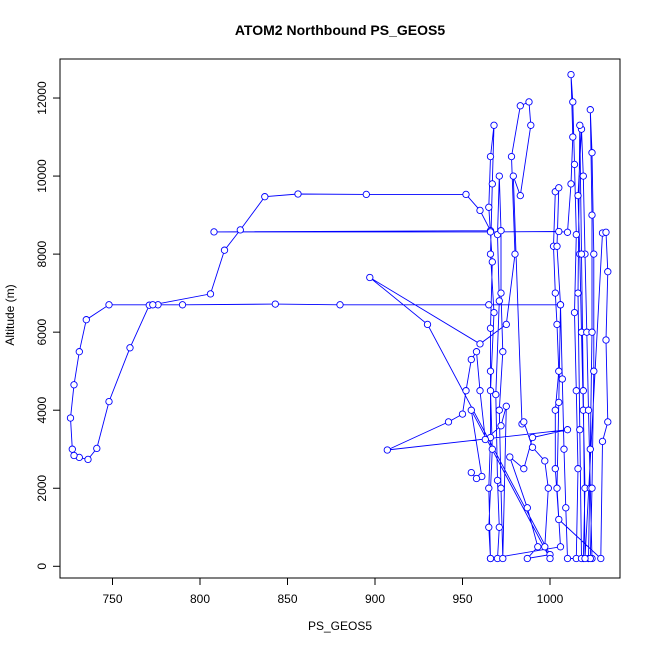  I want to click on y-tick-label: 0, so click(42, 566).